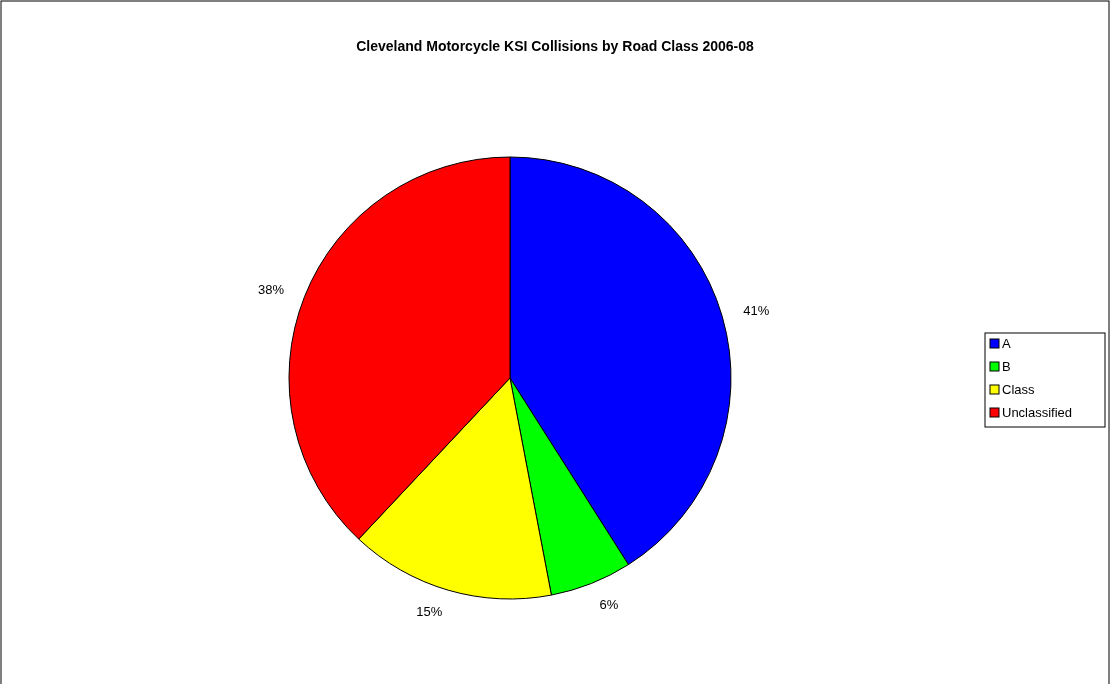 Image resolution: width=1110 pixels, height=684 pixels. I want to click on legend-label: Unclassified, so click(1037, 412).